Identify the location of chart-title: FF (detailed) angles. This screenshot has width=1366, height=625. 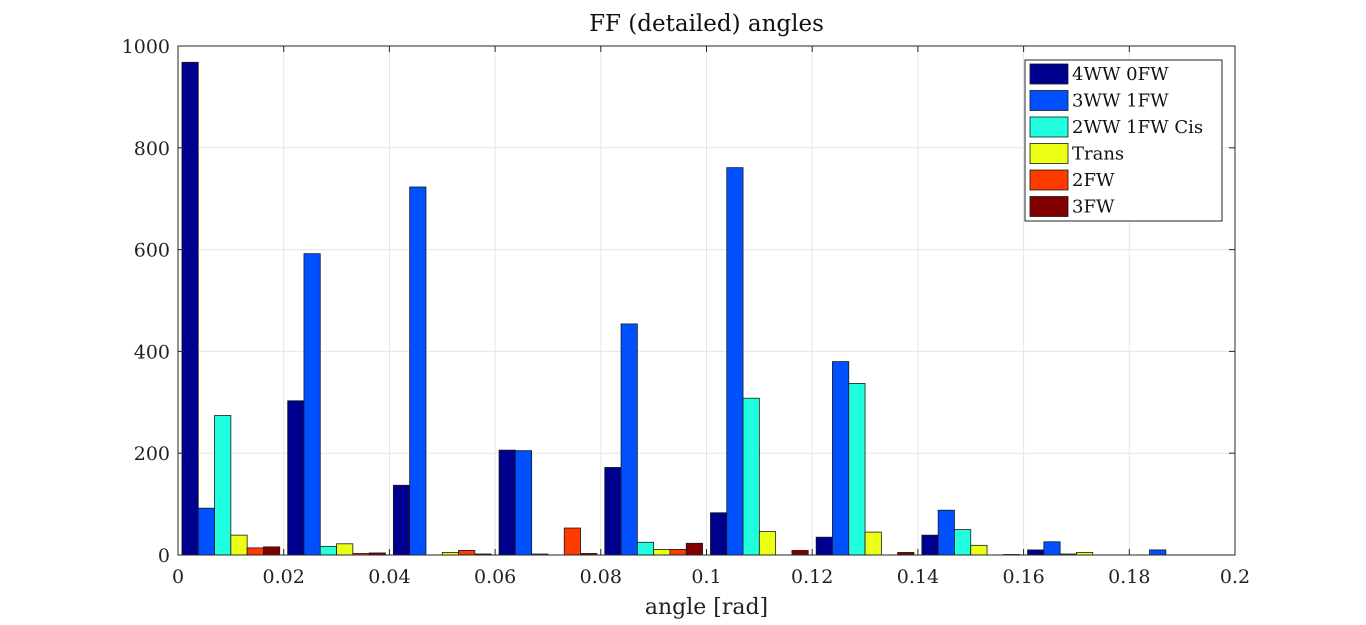
(706, 24).